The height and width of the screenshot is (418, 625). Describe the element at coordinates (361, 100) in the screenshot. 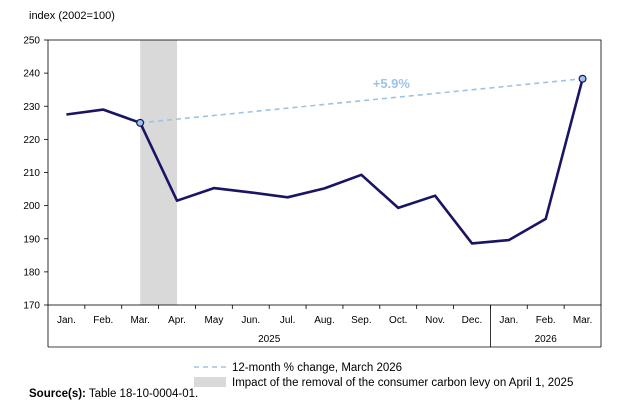

I see `twelve-month-change-line` at that location.